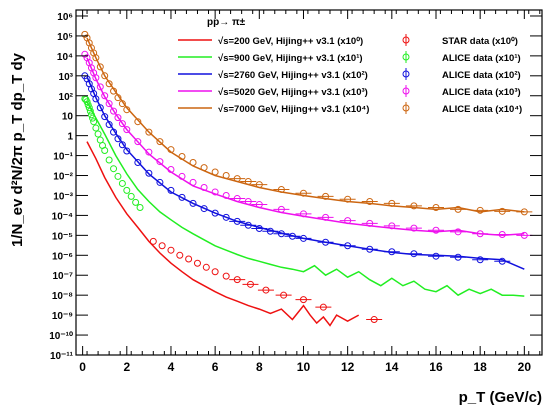  Describe the element at coordinates (480, 41) in the screenshot. I see `legend-label: STAR data (x10⁰)` at that location.